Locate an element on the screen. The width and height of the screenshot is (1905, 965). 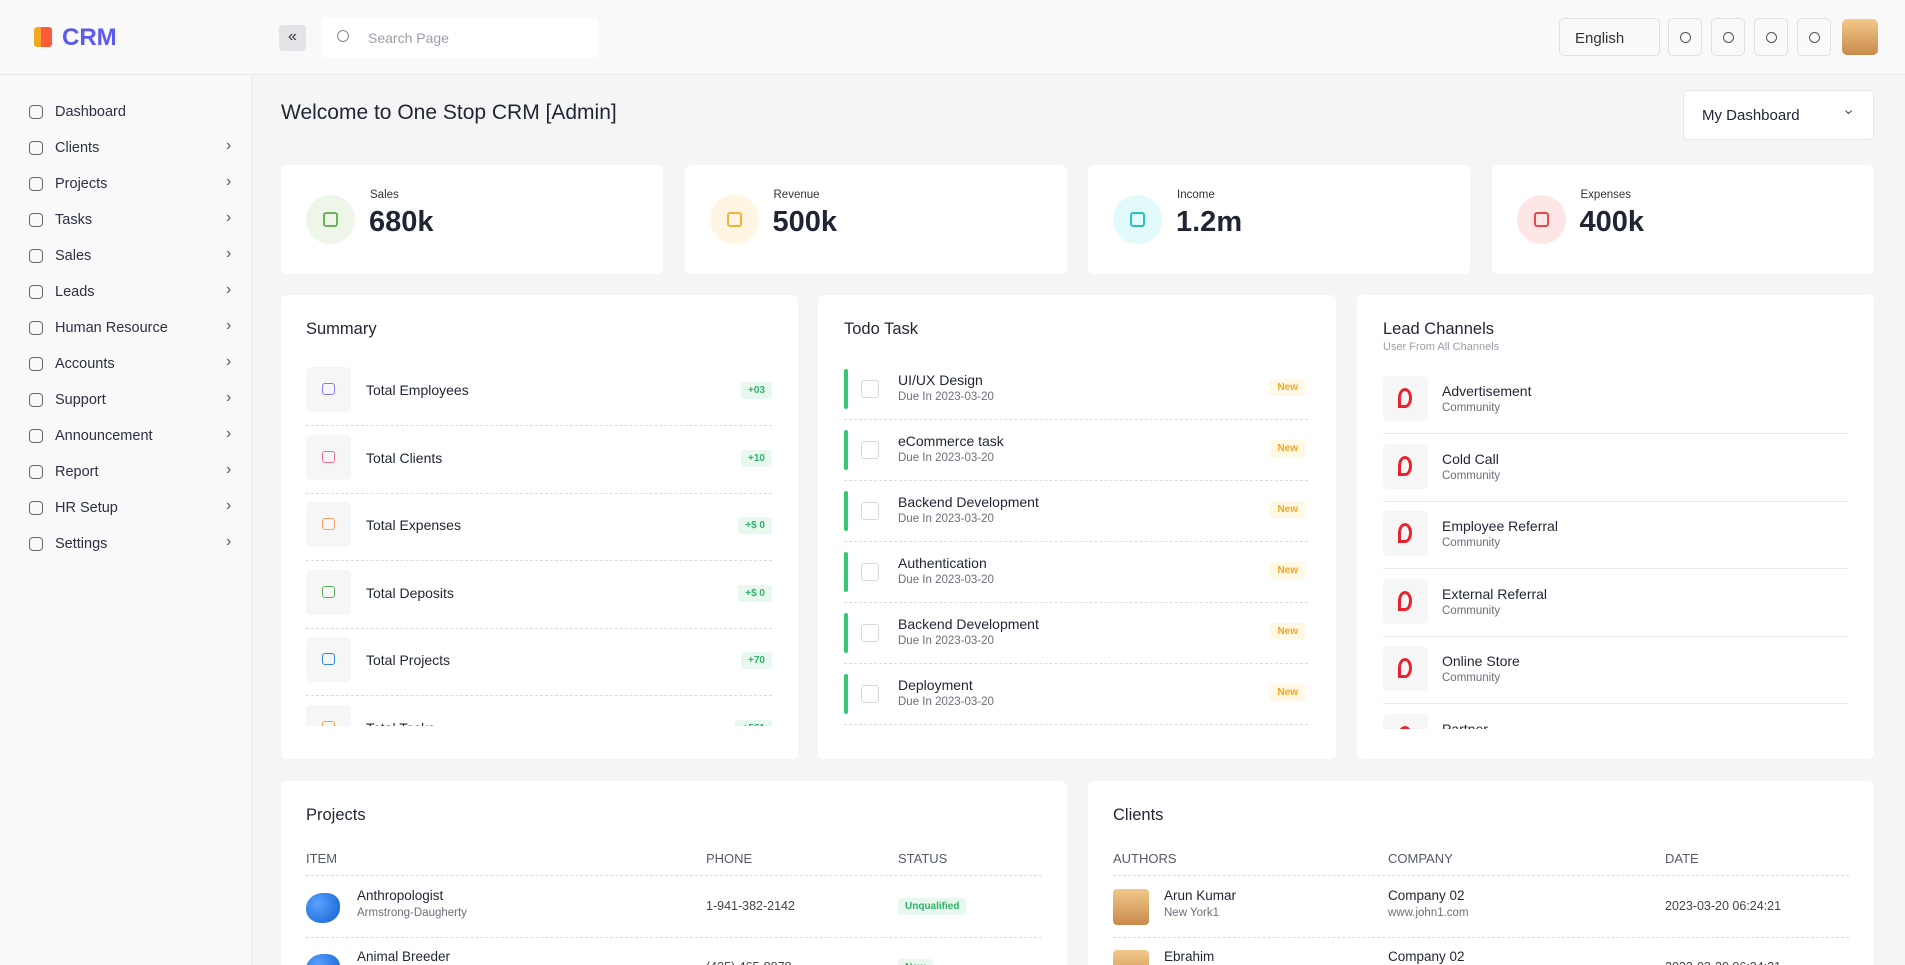
language-label: English is located at coordinates (1599, 38).